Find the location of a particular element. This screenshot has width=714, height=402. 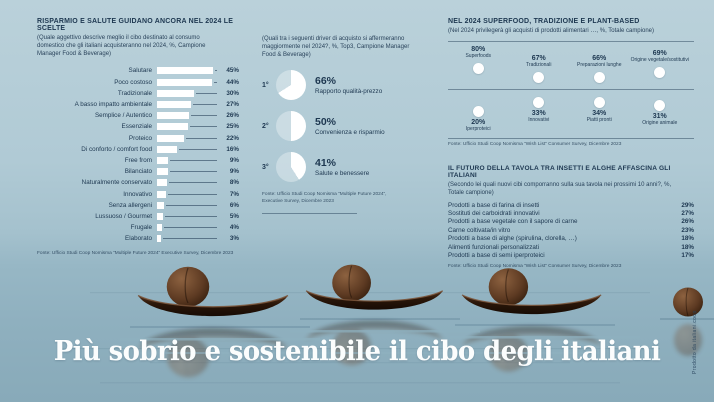

bar-row: Tradizionale 30% is located at coordinates (140, 93).